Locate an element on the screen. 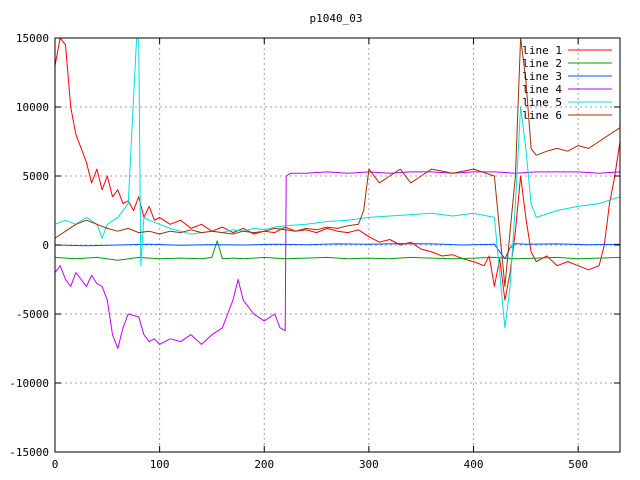  x-tick-label: 200 is located at coordinates (264, 464).